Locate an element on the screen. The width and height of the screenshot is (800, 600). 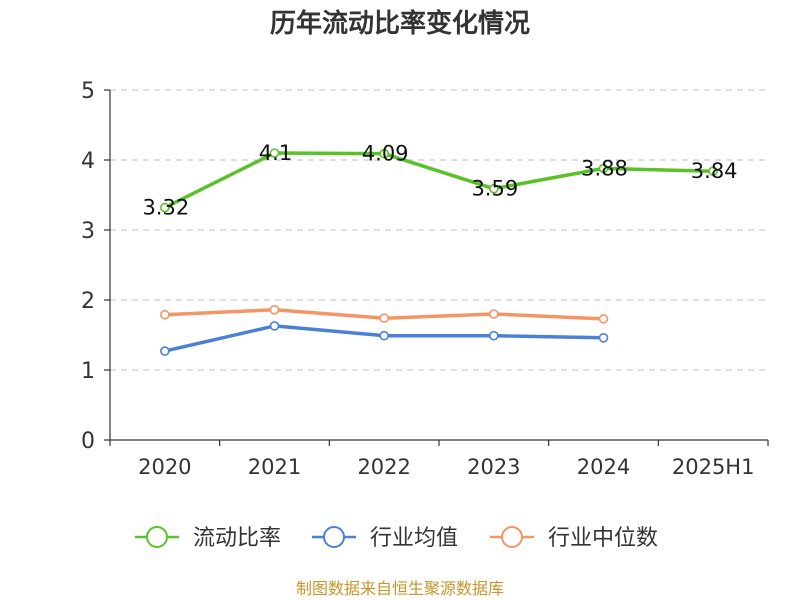
data-label: 3.88 is located at coordinates (604, 168).